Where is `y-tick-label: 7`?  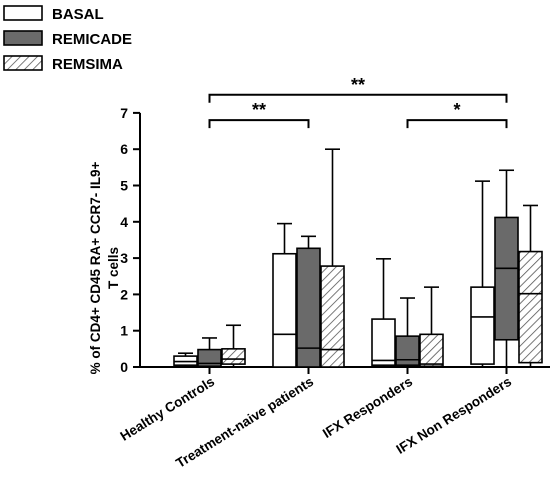
y-tick-label: 7 is located at coordinates (124, 113).